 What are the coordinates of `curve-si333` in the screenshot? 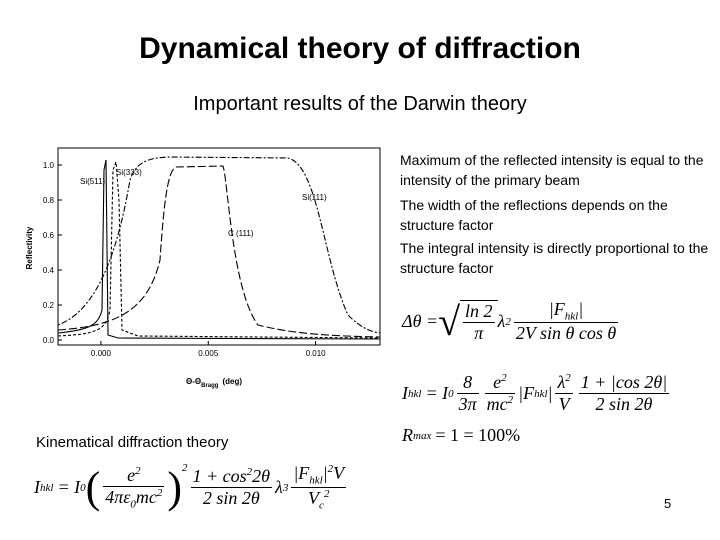 It's located at (219, 250).